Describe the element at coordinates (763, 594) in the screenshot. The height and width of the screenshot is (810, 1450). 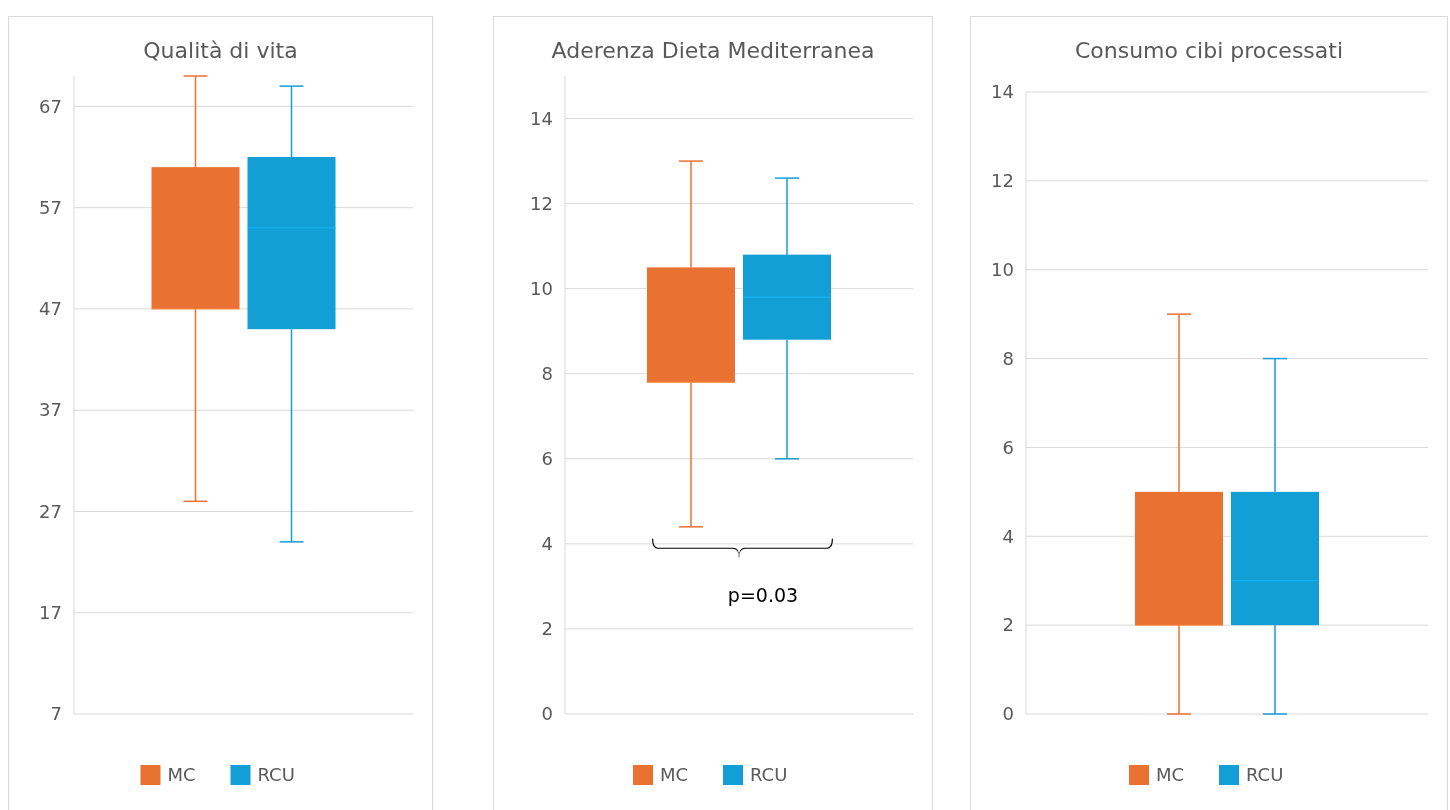
I see `annotation: p=0.03` at that location.